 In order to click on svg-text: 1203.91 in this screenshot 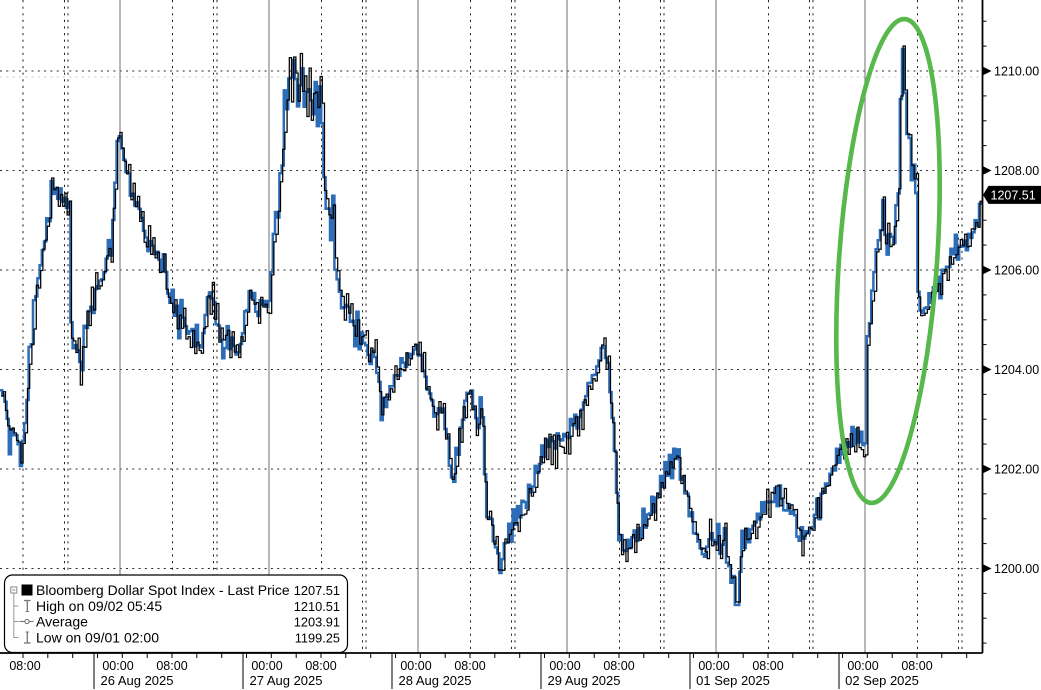, I will do `click(317, 622)`.